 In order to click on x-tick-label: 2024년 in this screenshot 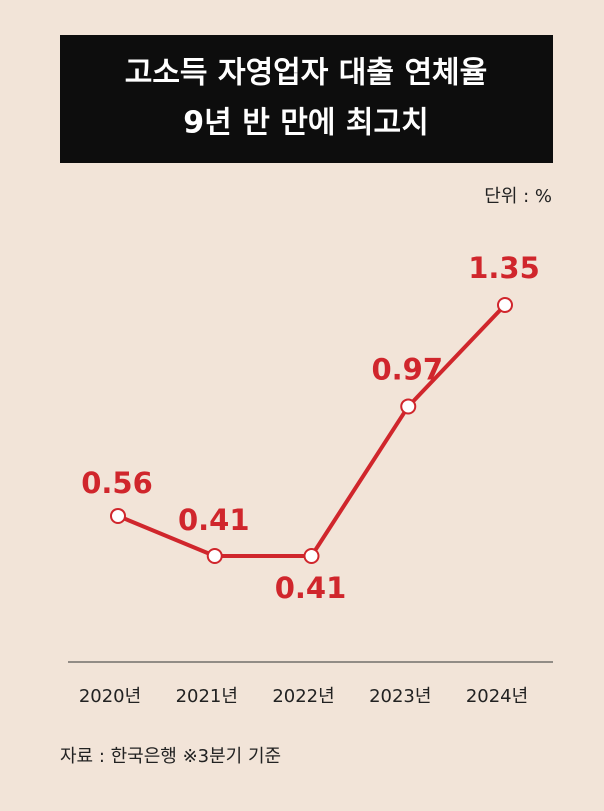, I will do `click(497, 696)`.